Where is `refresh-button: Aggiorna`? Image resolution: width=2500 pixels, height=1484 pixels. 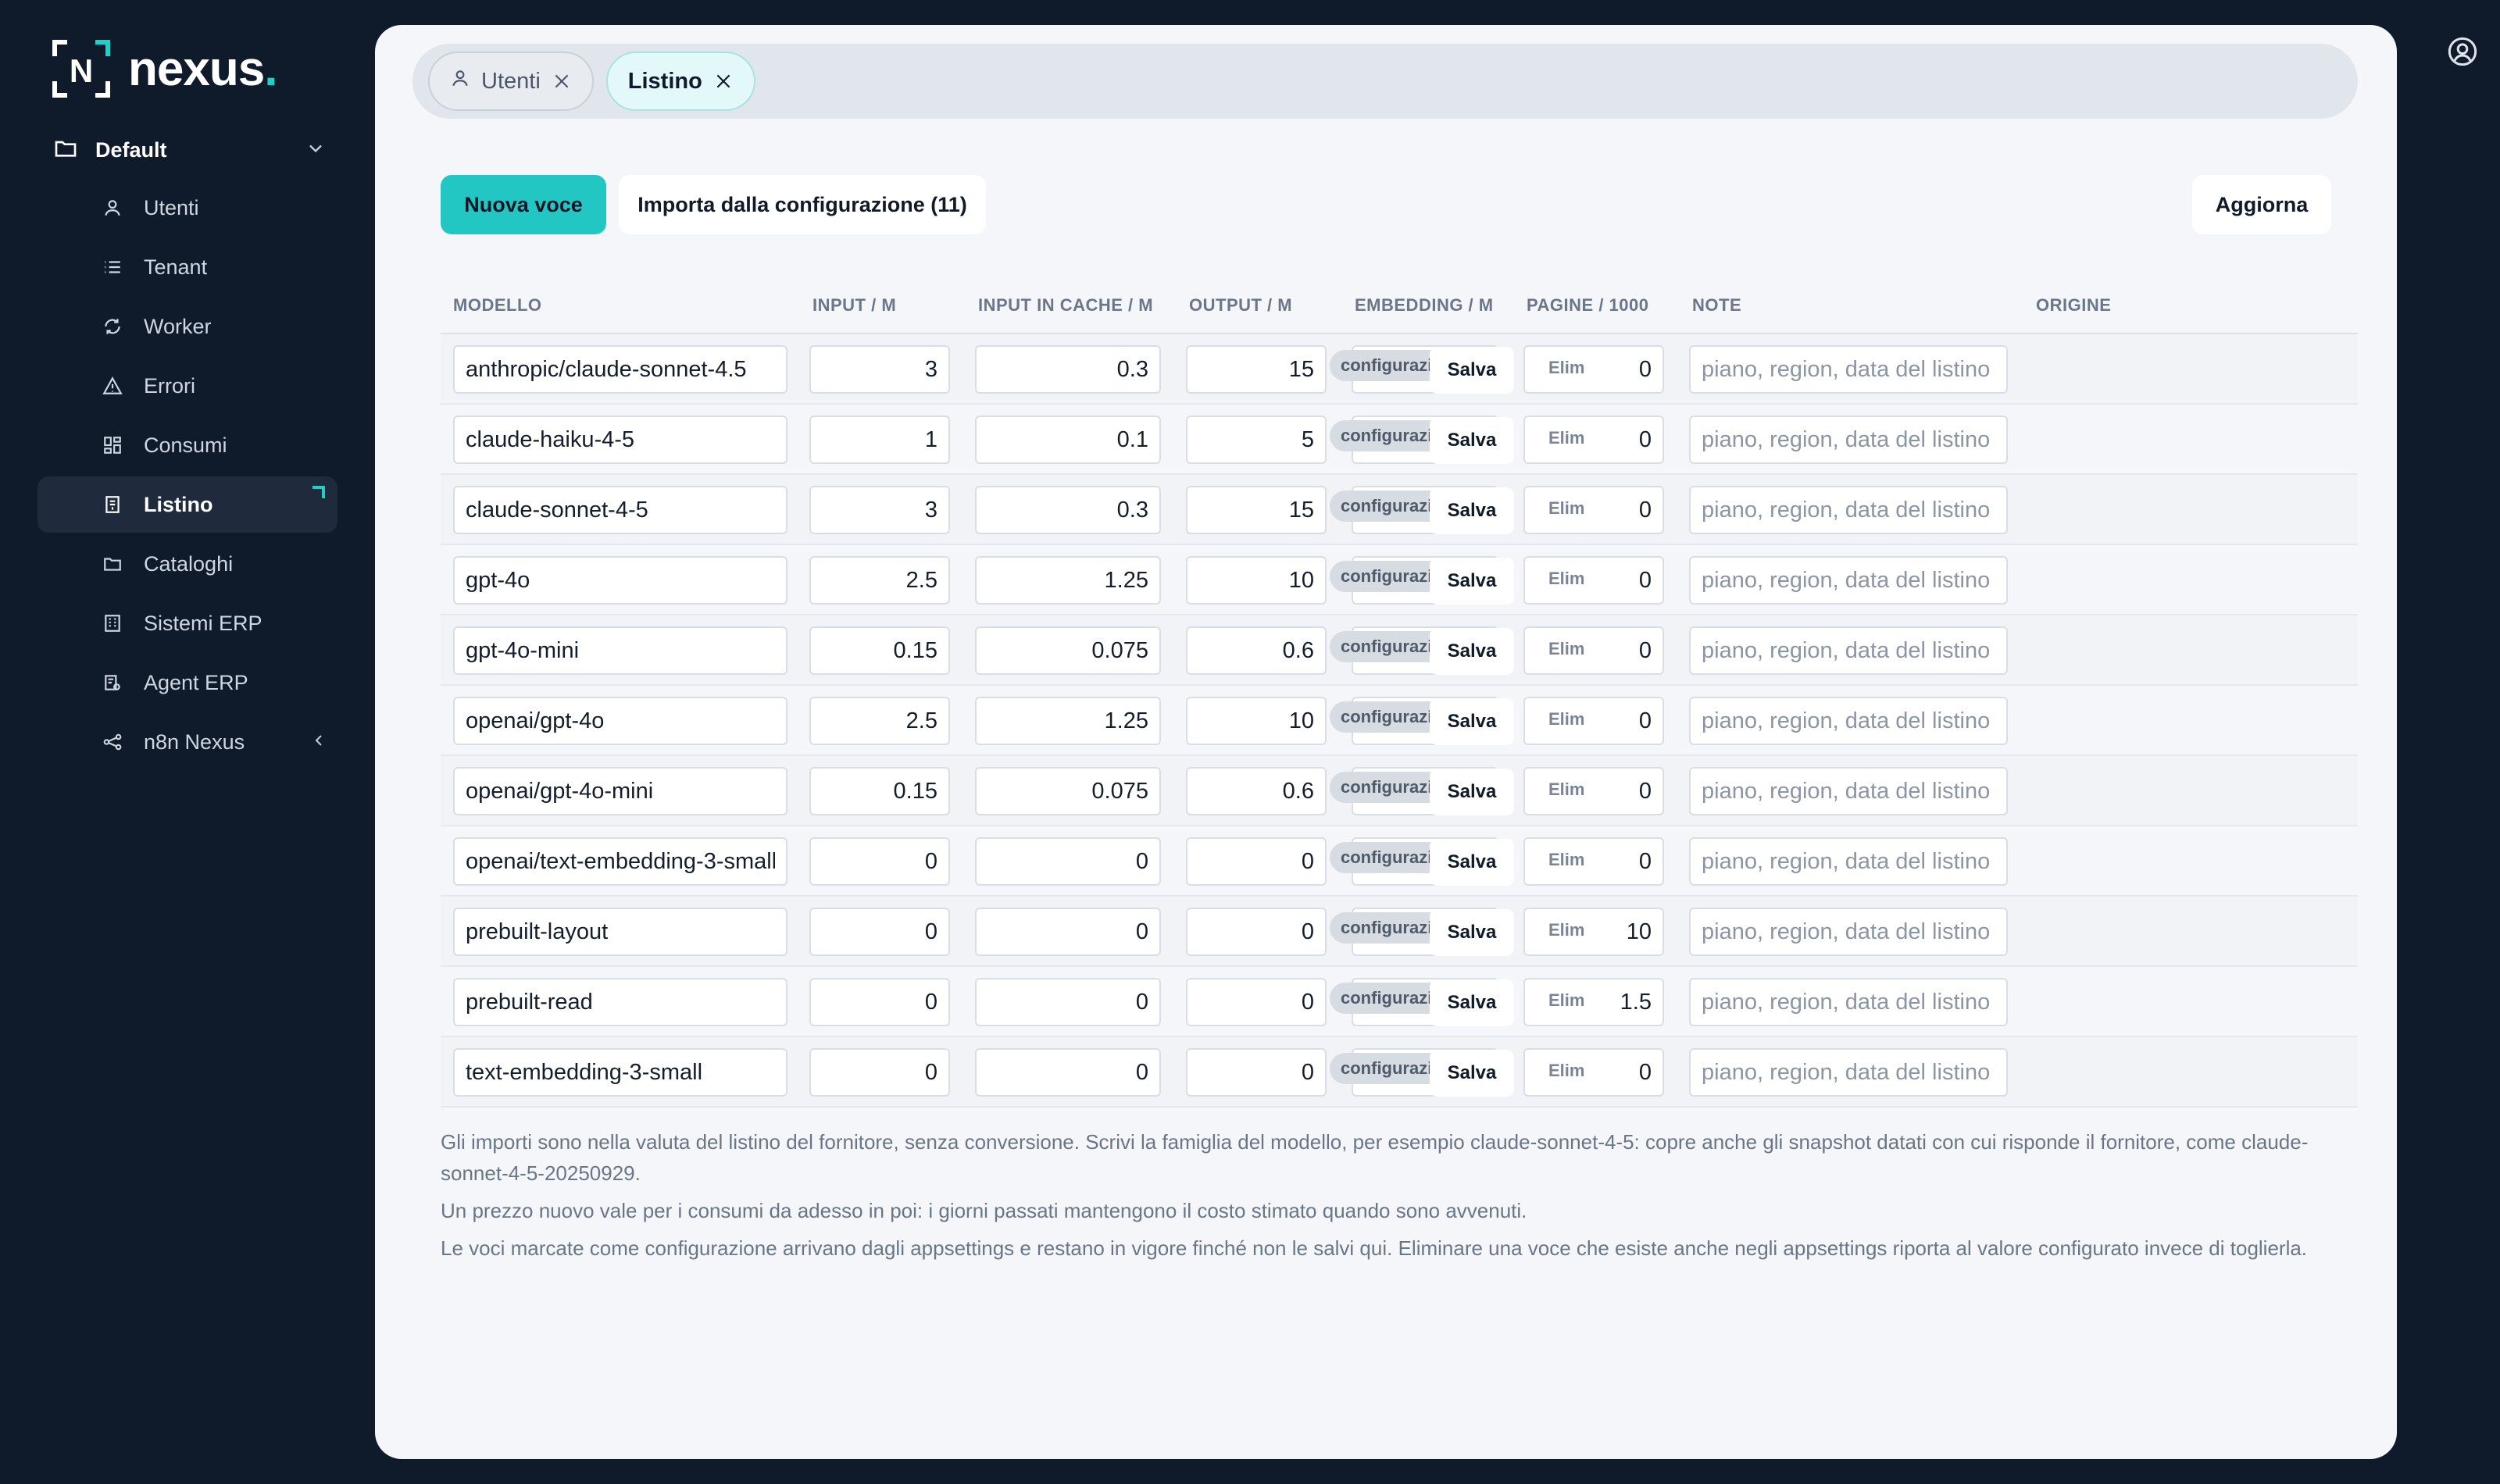
refresh-button: Aggiorna is located at coordinates (2261, 204).